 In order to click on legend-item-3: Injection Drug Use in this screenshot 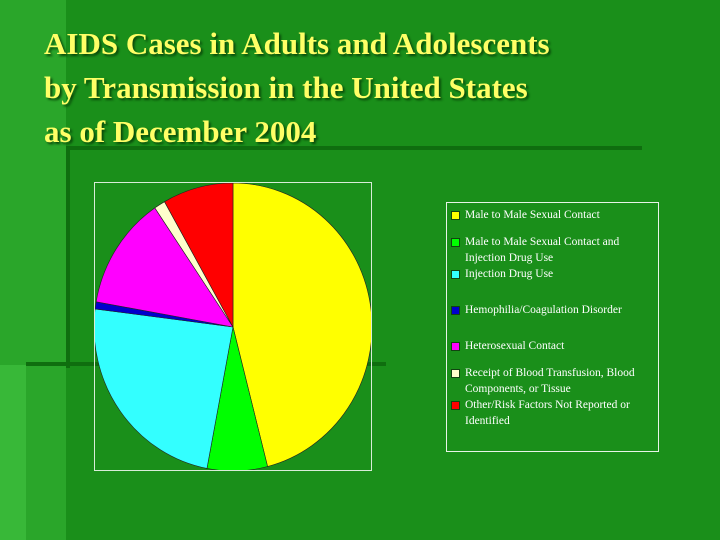, I will do `click(553, 274)`.